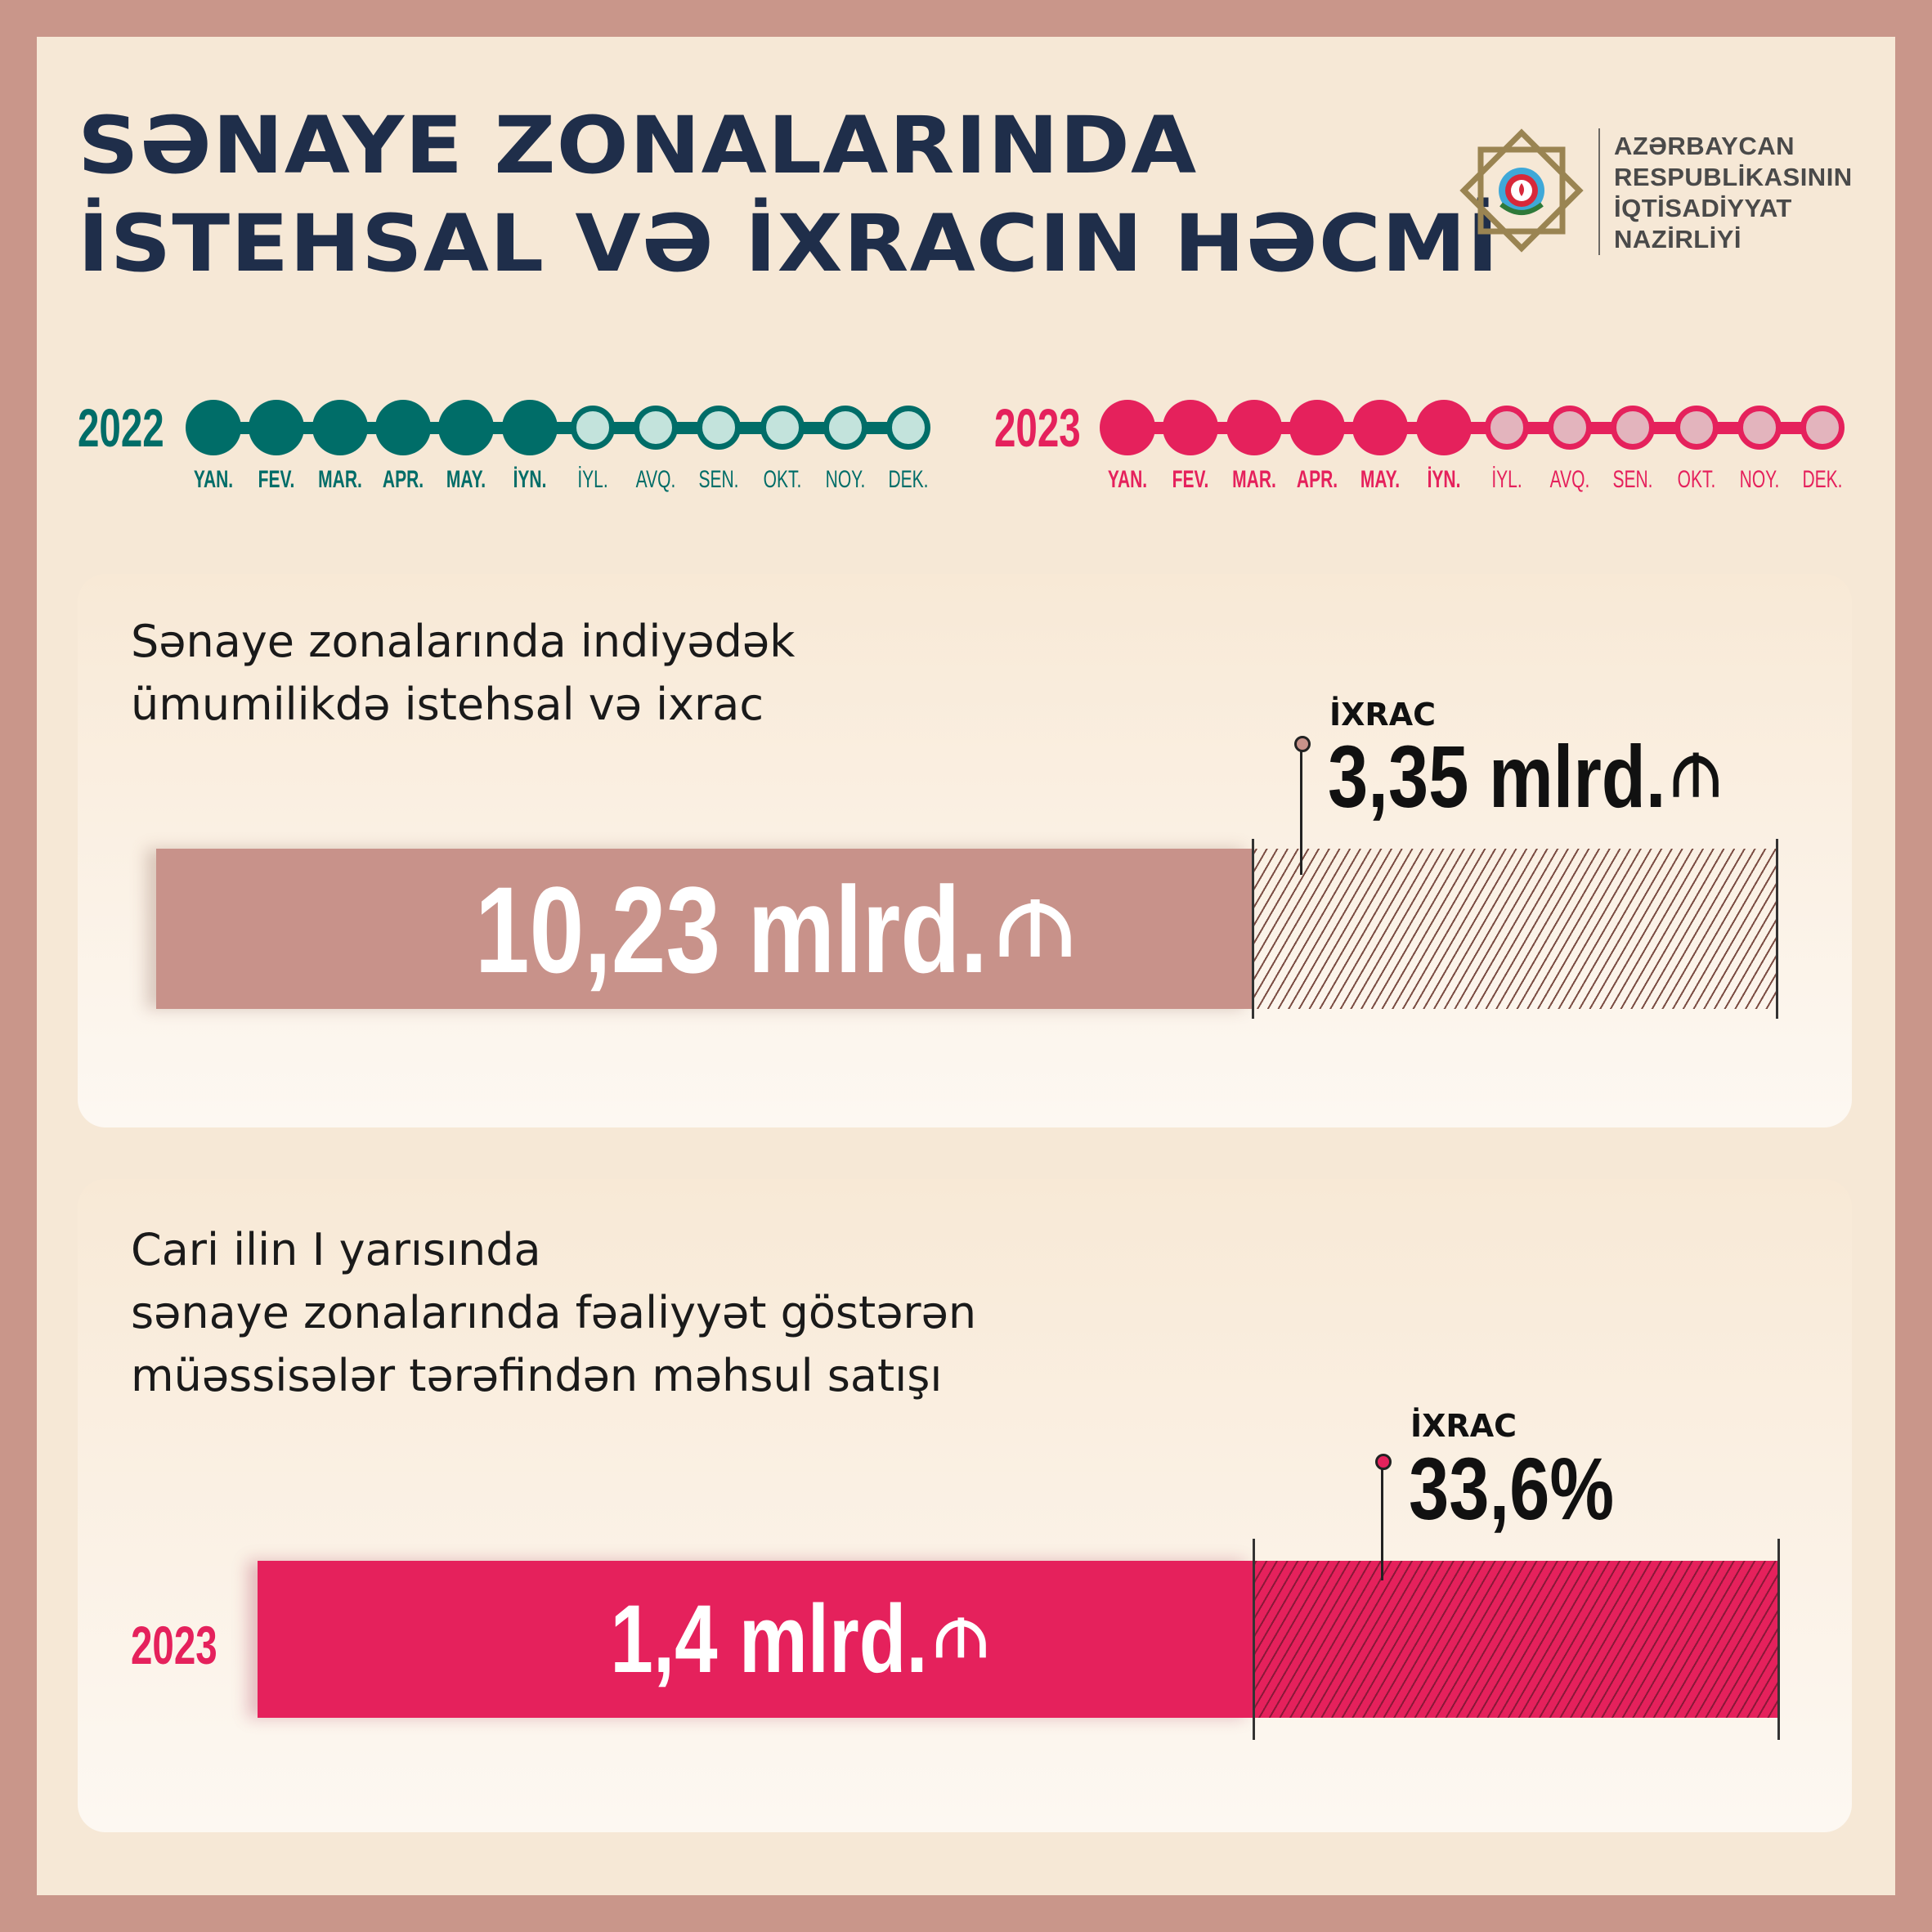 The width and height of the screenshot is (1932, 1932). Describe the element at coordinates (1382, 1522) in the screenshot. I see `sales-export-pin-line` at that location.